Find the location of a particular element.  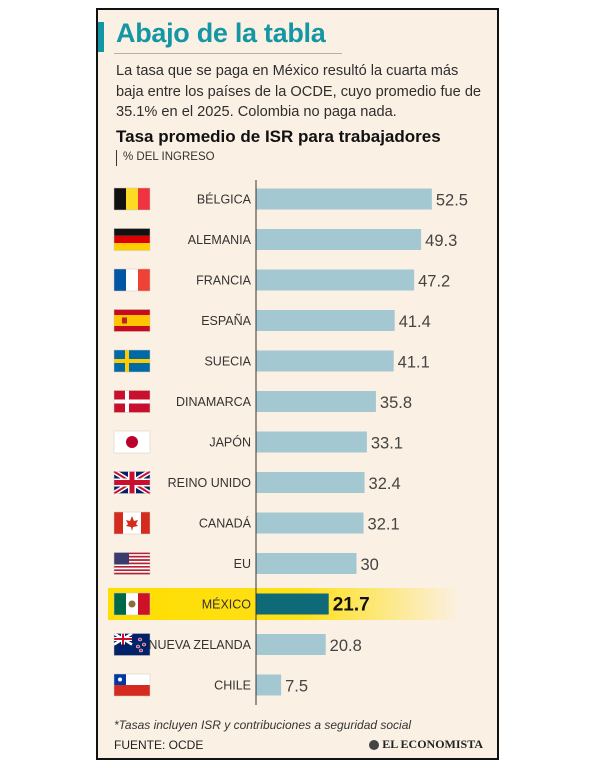

data-label: 21.7 is located at coordinates (351, 605).